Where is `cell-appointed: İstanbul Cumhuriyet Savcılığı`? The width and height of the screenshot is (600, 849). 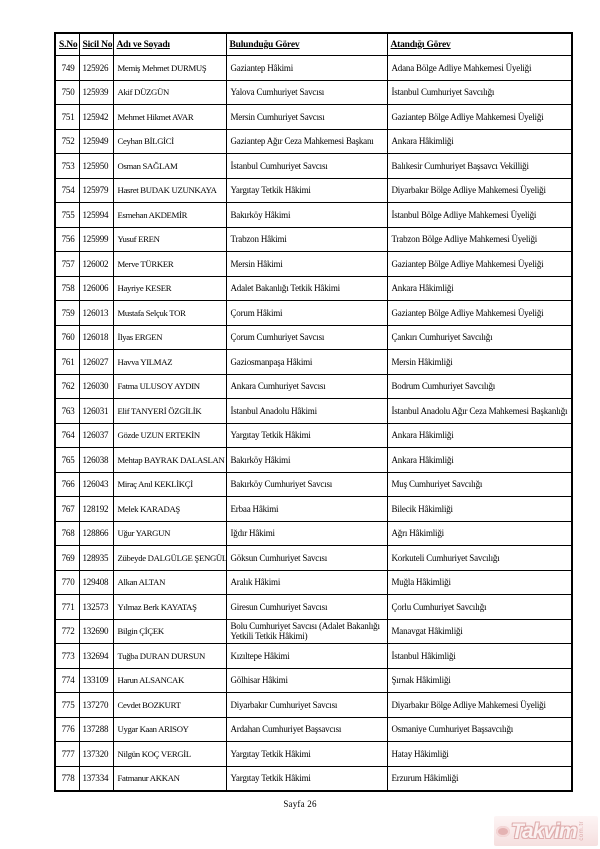
cell-appointed: İstanbul Cumhuriyet Savcılığı is located at coordinates (479, 92).